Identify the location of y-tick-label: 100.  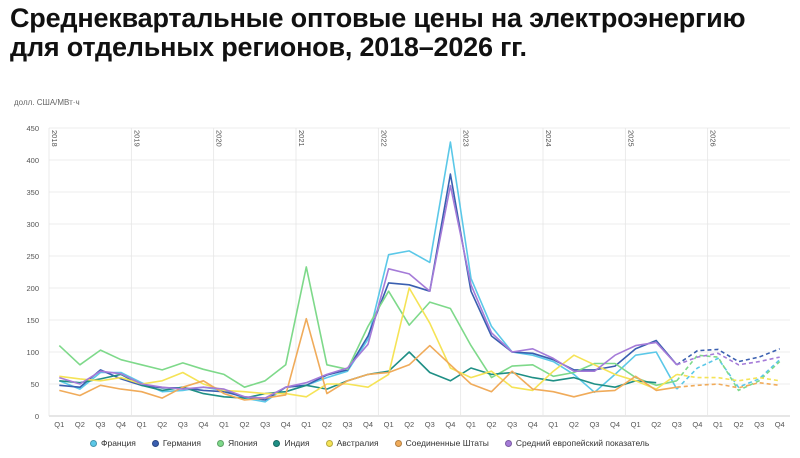
(32, 352).